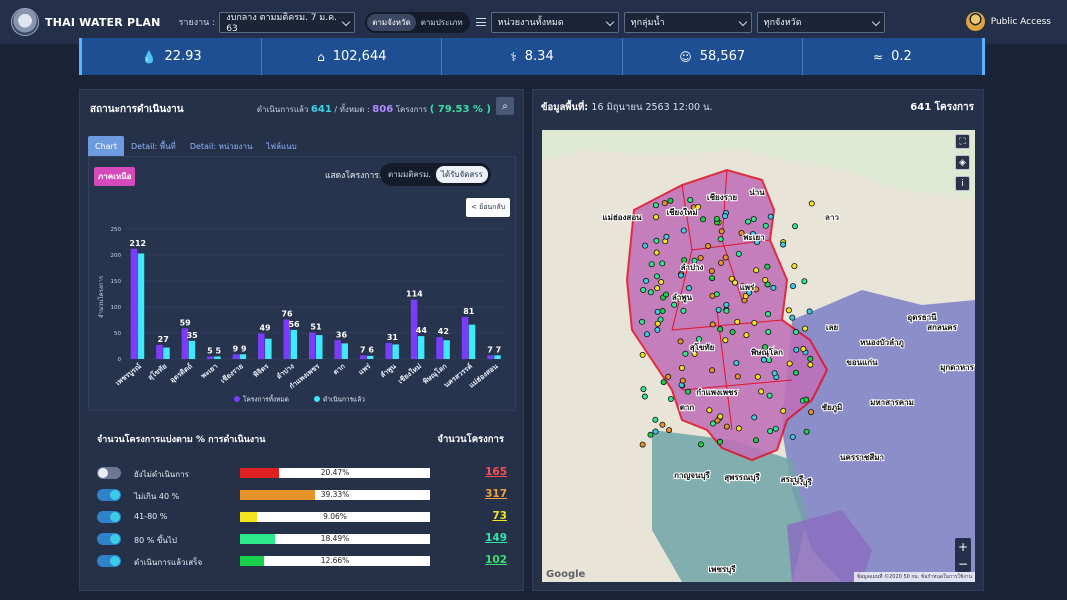  Describe the element at coordinates (488, 207) in the screenshot. I see `back-button: < ย้อนกลับ` at that location.